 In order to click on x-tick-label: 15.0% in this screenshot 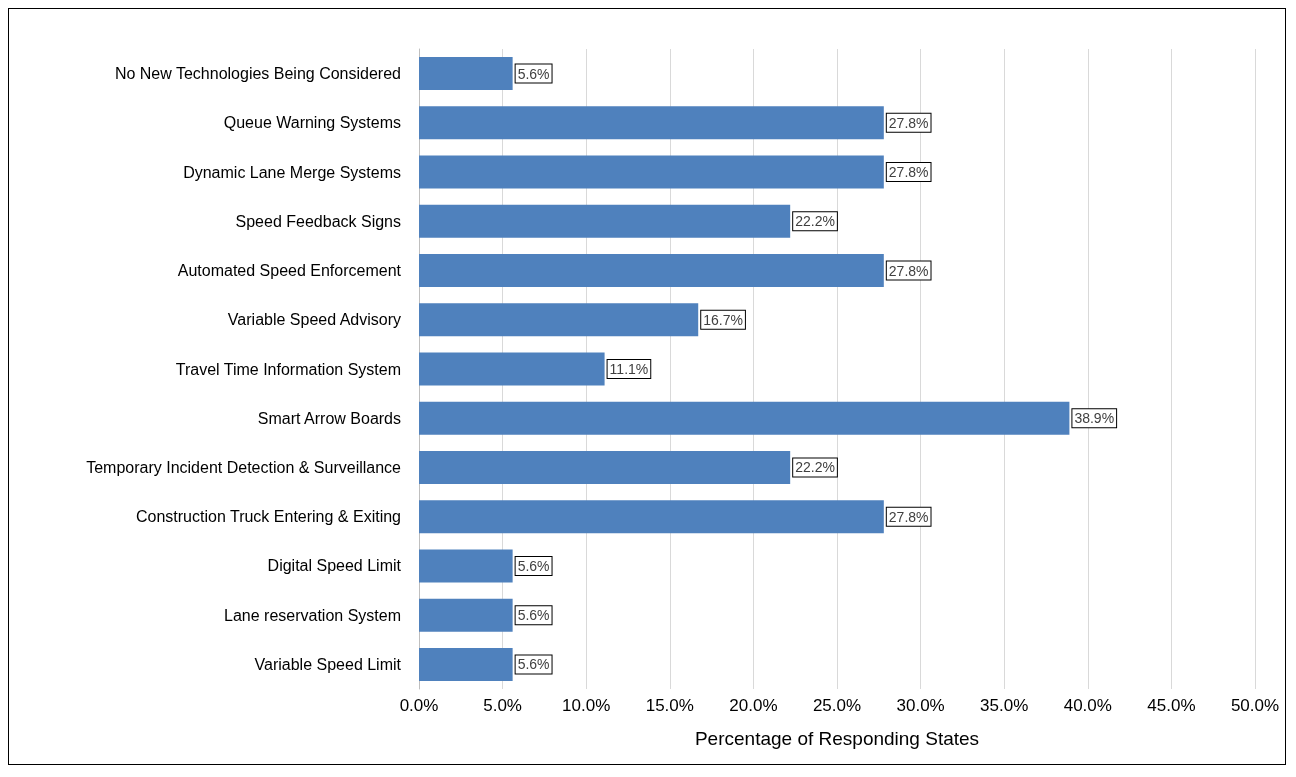, I will do `click(669, 705)`.